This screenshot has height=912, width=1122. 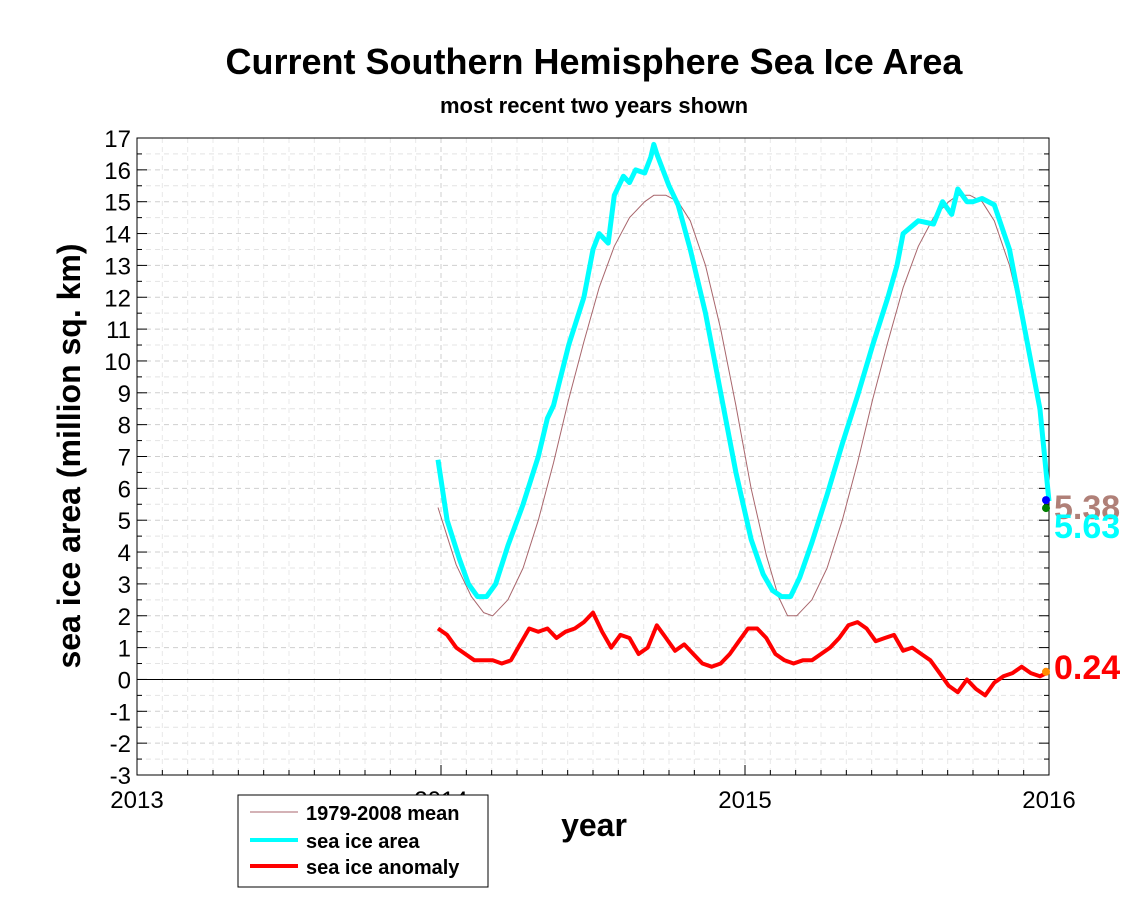 What do you see at coordinates (117, 298) in the screenshot?
I see `y-tick-label: 12` at bounding box center [117, 298].